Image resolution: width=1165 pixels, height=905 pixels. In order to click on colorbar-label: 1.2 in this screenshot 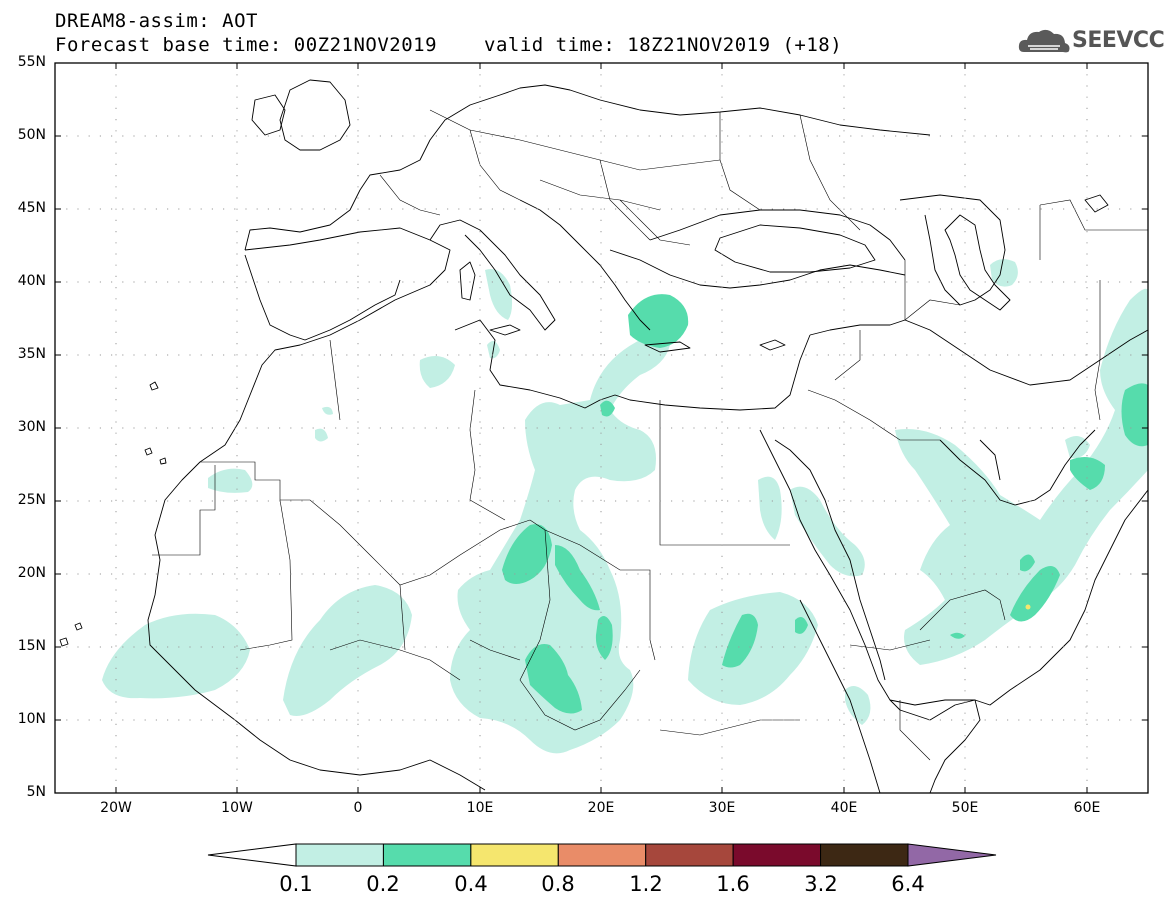, I will do `click(646, 884)`.